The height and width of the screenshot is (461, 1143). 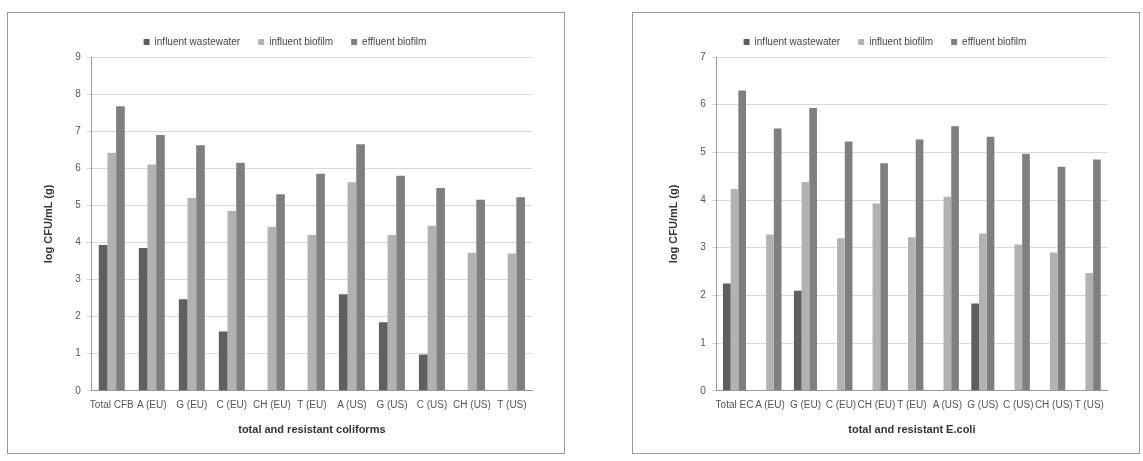 What do you see at coordinates (112, 404) in the screenshot?
I see `x-tick-label: Total CFB` at bounding box center [112, 404].